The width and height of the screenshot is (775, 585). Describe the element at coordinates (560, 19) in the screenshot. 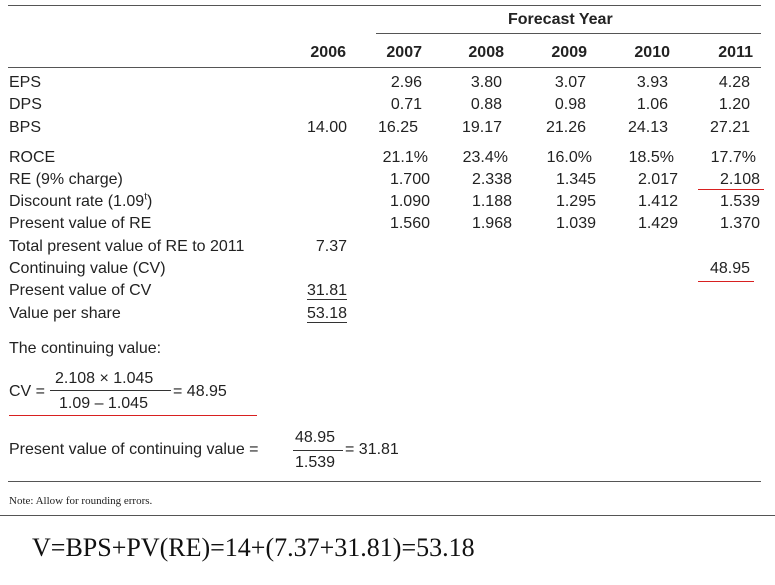

I see `forecast-year-header: Forecast Year` at that location.